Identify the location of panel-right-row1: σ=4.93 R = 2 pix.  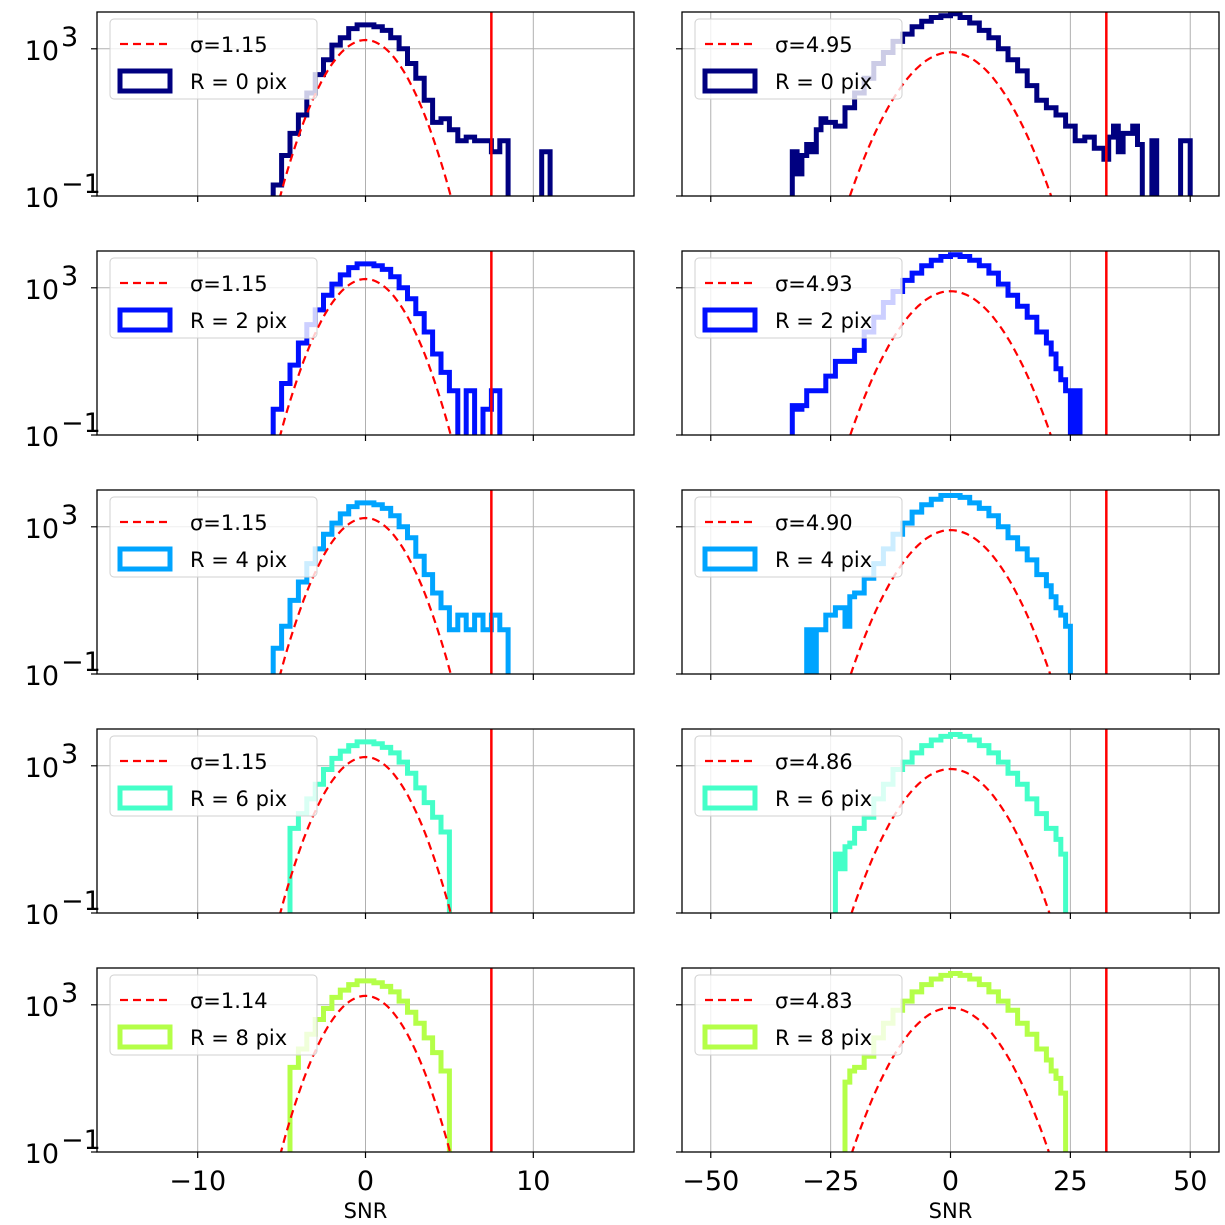
(948, 345).